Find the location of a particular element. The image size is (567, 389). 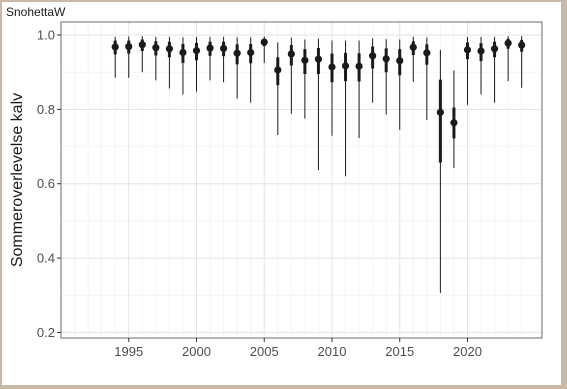

data-point-2005 is located at coordinates (264, 49).